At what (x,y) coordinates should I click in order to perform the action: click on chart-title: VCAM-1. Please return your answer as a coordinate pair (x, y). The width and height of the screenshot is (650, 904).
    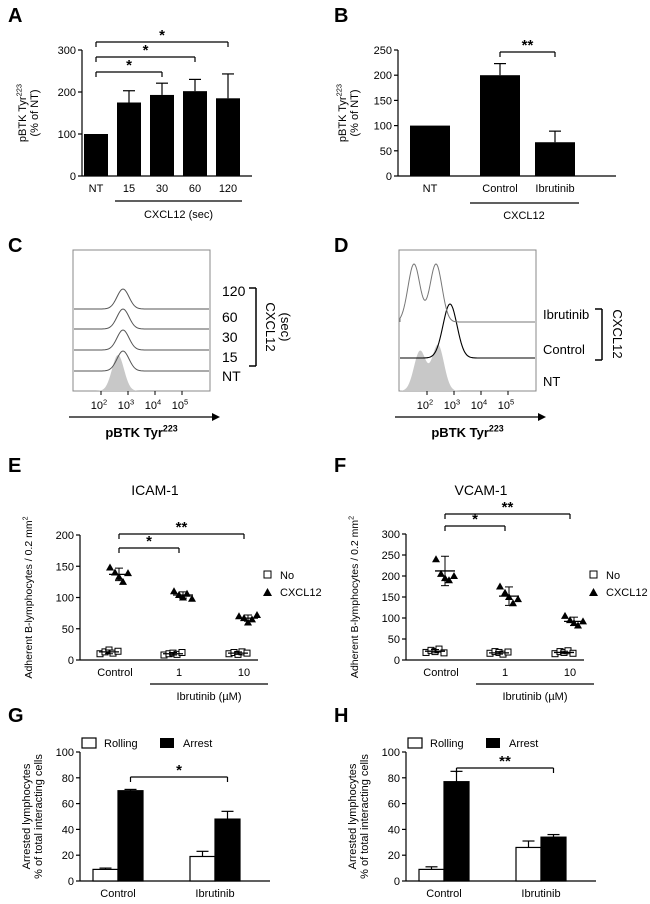
    Looking at the image, I should click on (481, 490).